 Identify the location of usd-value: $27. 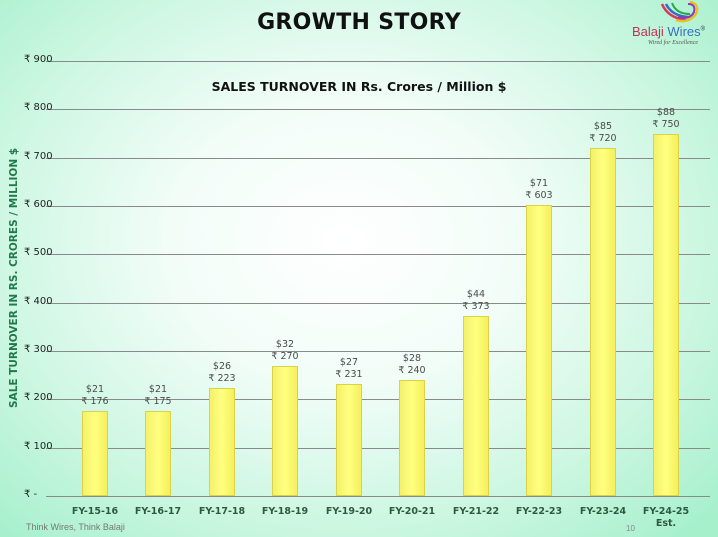
(349, 363).